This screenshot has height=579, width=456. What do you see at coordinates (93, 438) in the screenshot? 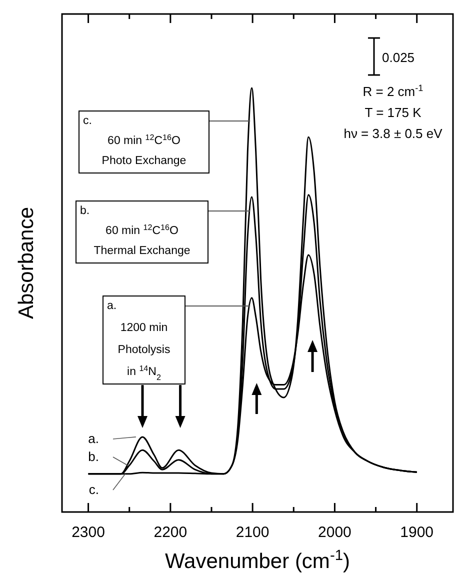
I see `text: a.` at bounding box center [93, 438].